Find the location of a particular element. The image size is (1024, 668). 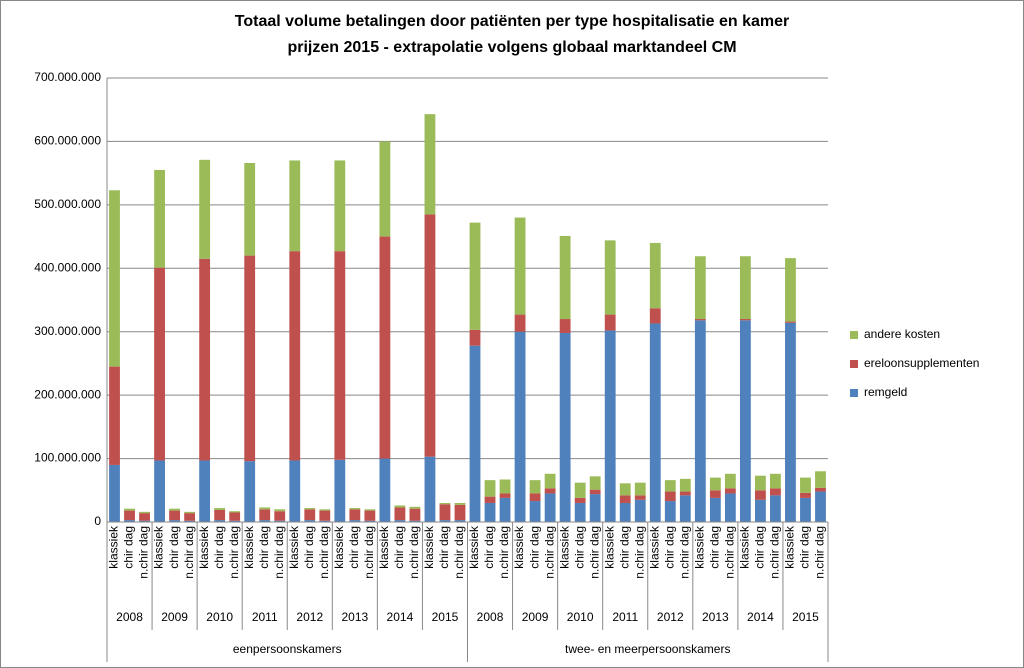

y-tick-label: 600.000.000 is located at coordinates (67, 141).